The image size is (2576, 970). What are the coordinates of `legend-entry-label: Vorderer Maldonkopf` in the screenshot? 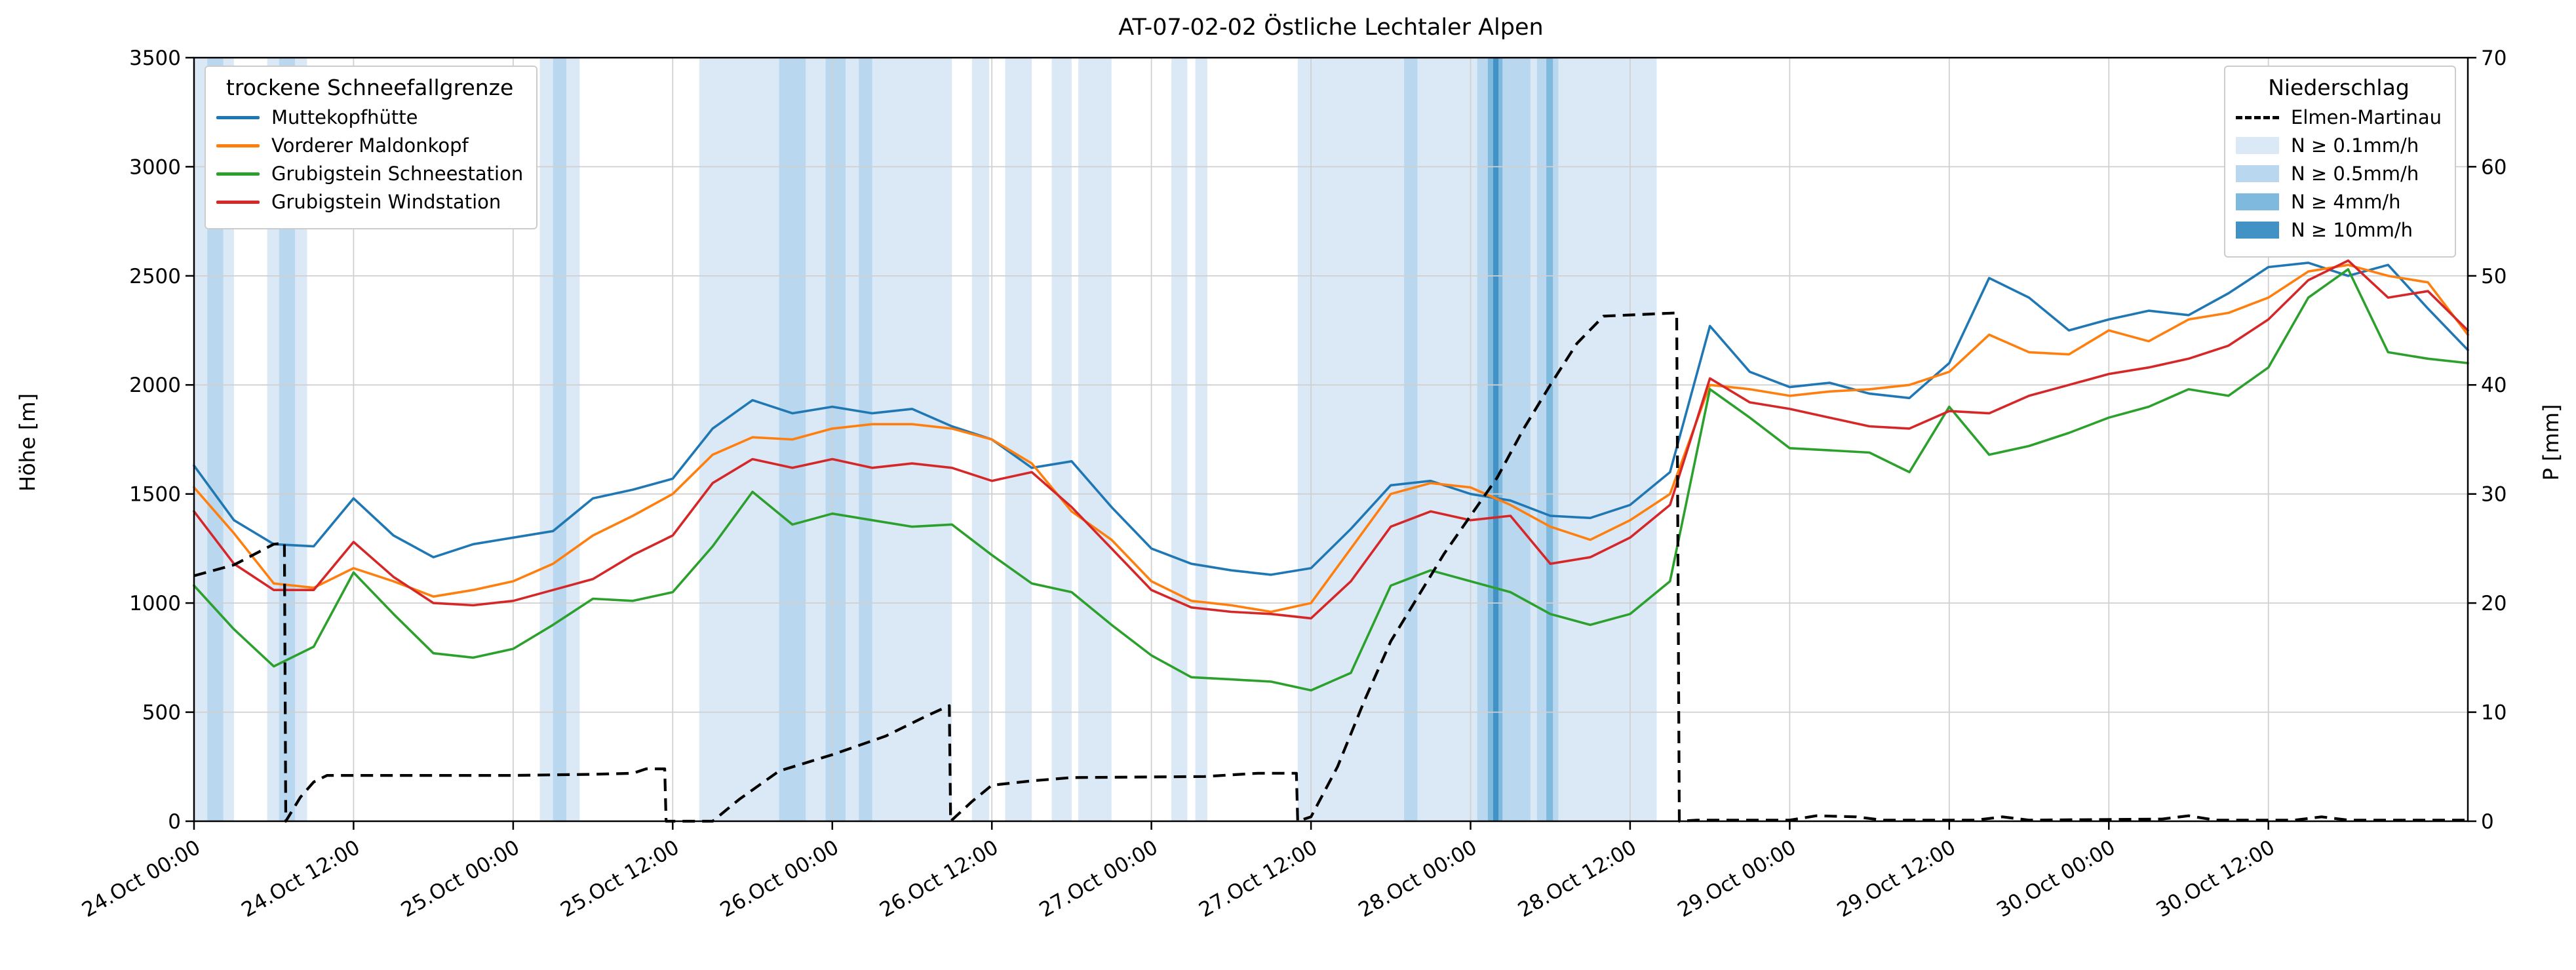 It's located at (370, 145).